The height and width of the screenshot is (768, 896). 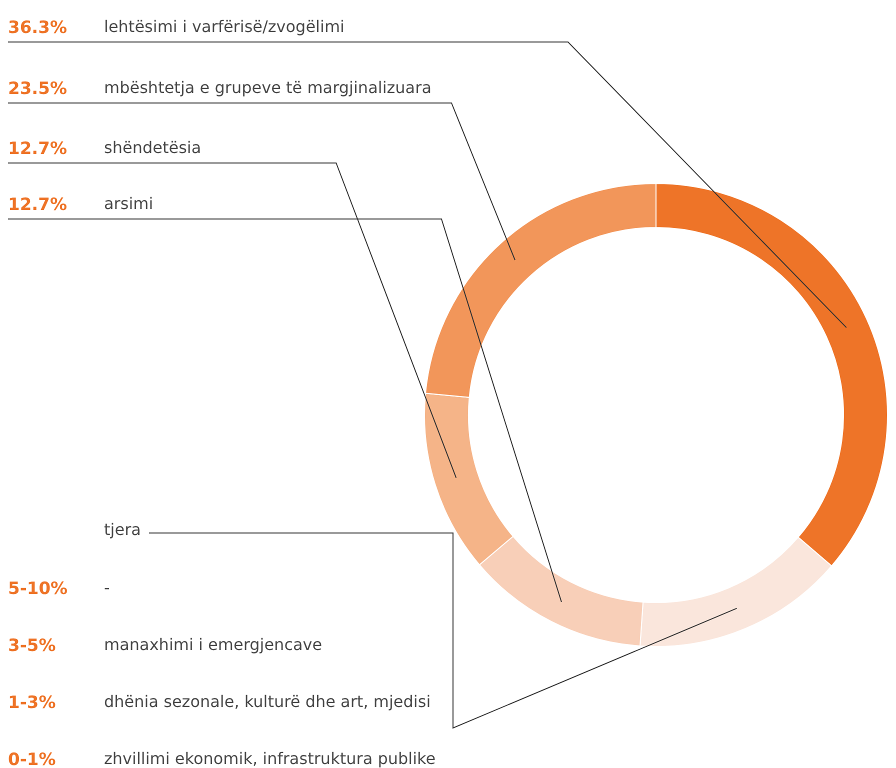 What do you see at coordinates (37, 88) in the screenshot?
I see `data-label: 23.5%` at bounding box center [37, 88].